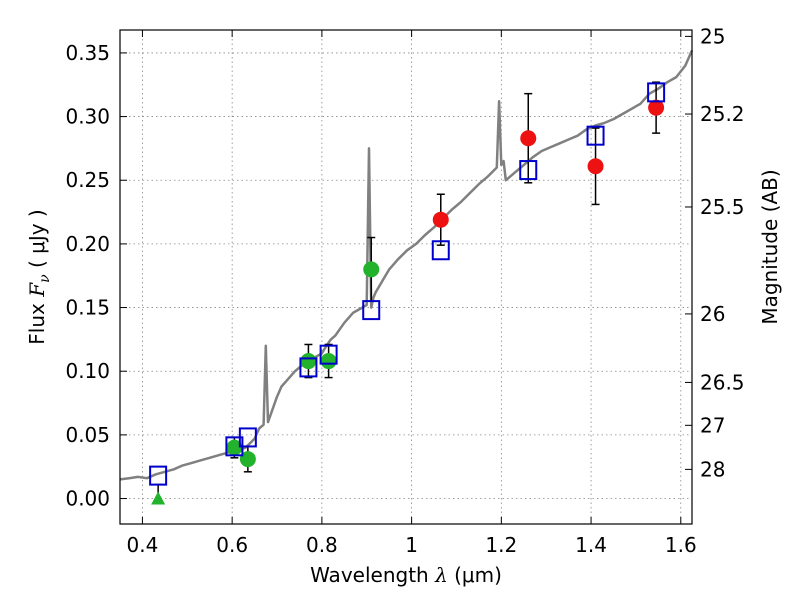 The image size is (800, 600). I want to click on y2-tick-label: 25.5, so click(722, 207).